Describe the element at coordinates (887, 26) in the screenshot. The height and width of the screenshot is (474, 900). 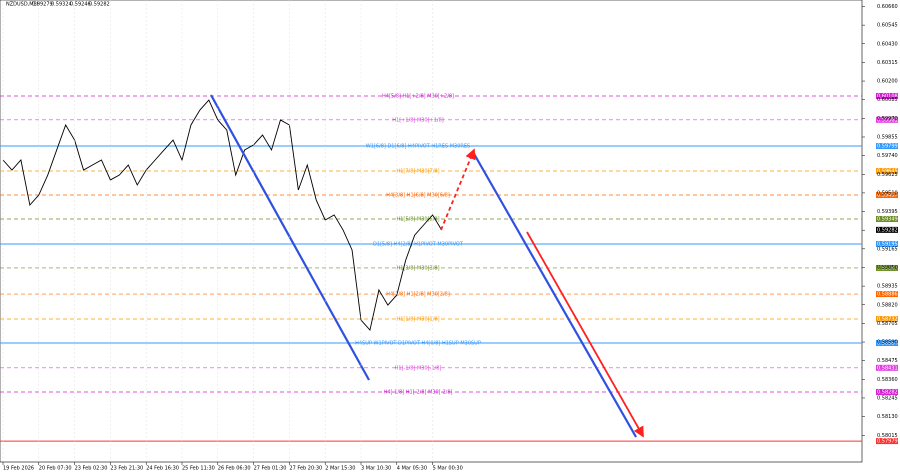
I see `y-tick-label: 0.60545` at that location.